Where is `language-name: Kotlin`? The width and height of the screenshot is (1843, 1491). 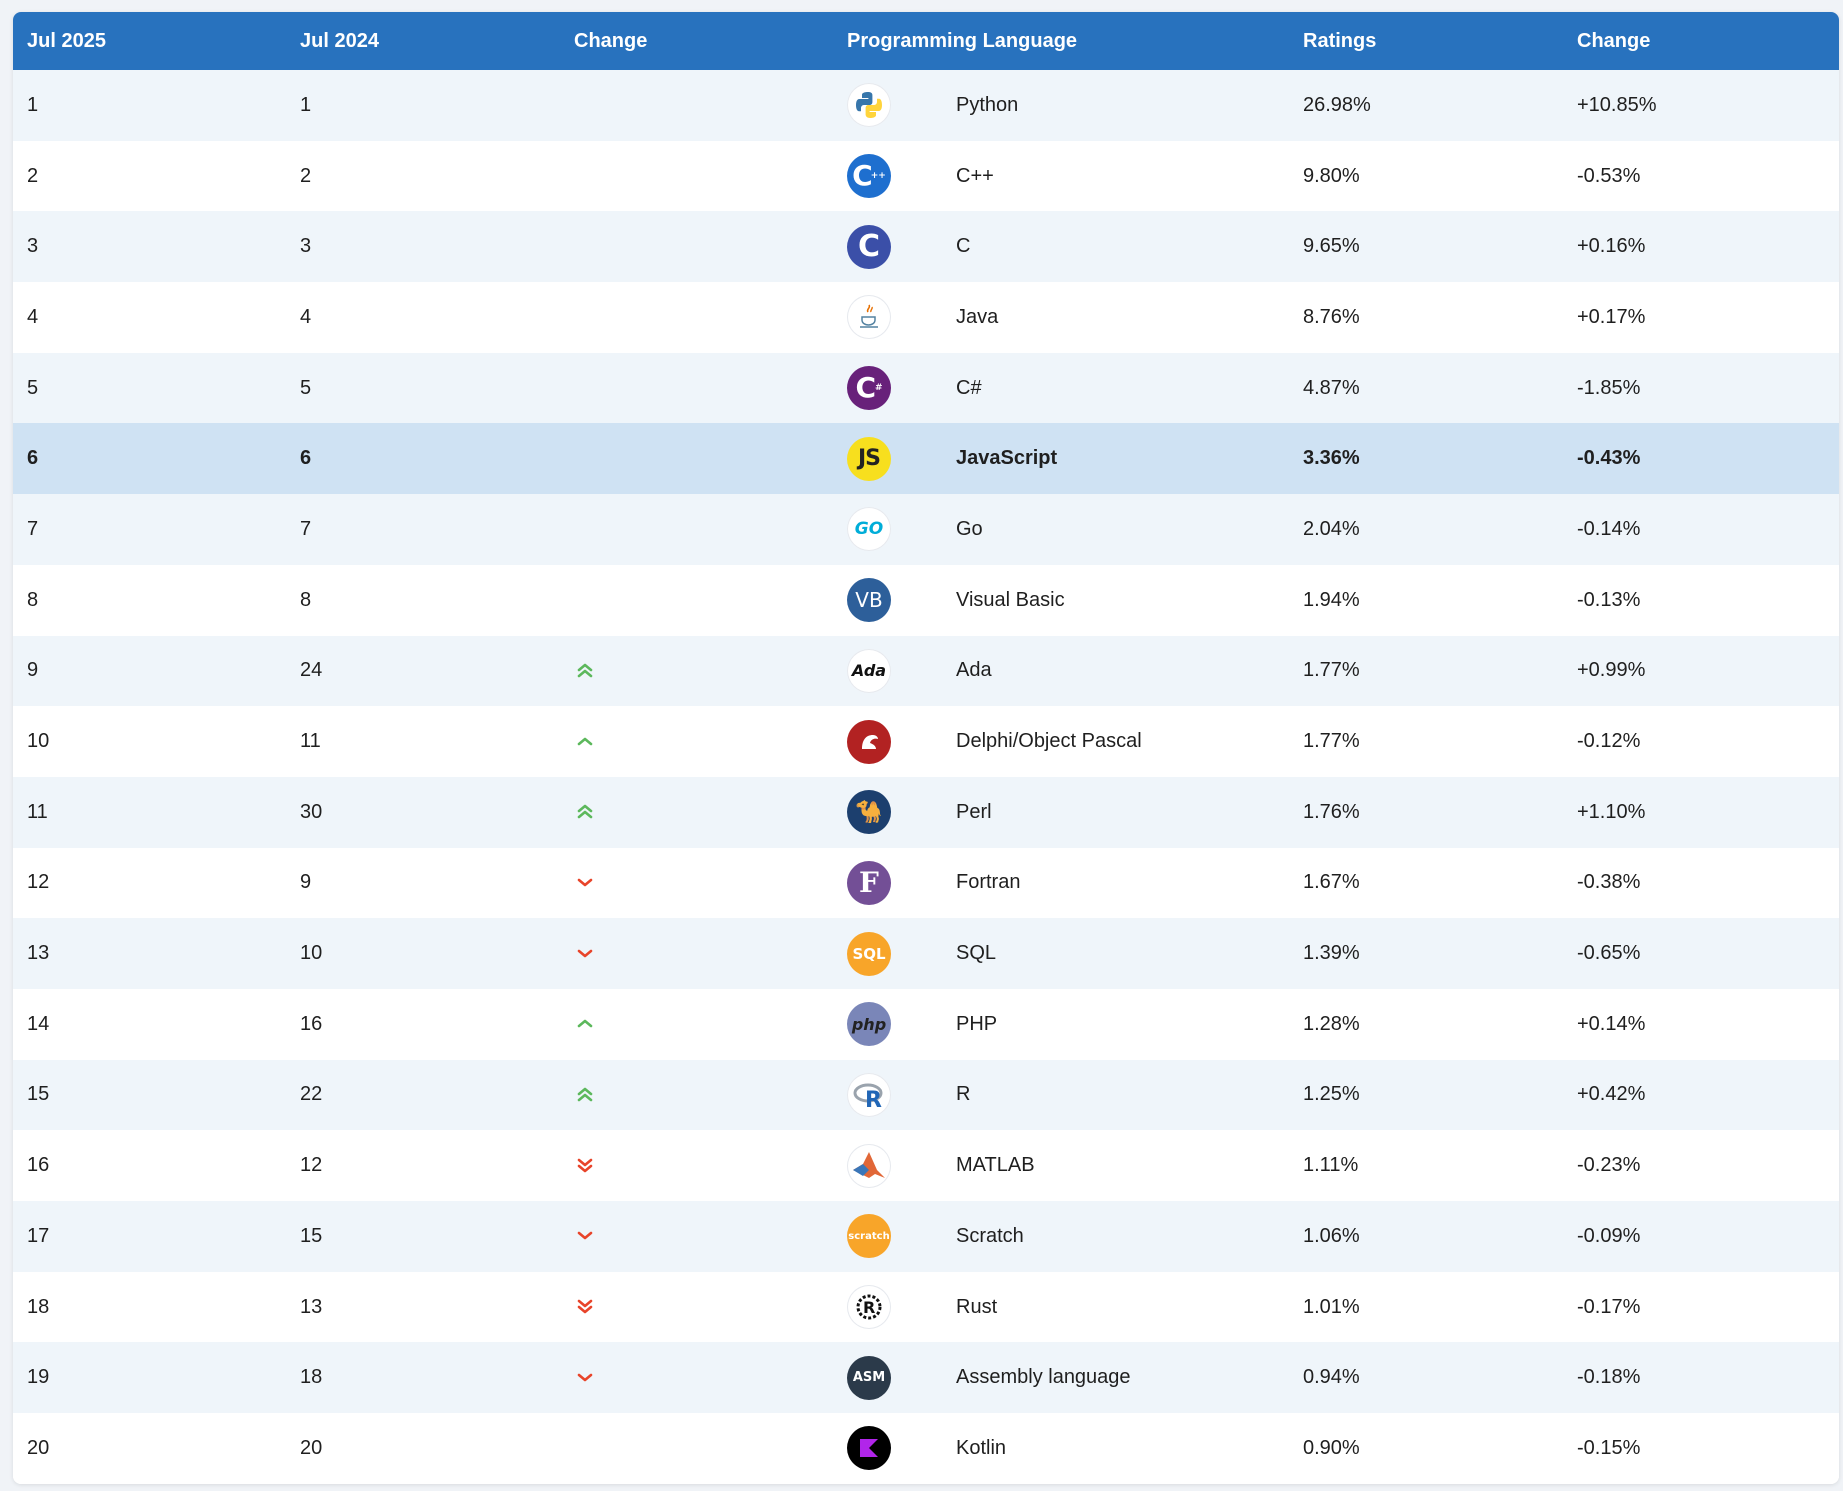 language-name: Kotlin is located at coordinates (981, 1447).